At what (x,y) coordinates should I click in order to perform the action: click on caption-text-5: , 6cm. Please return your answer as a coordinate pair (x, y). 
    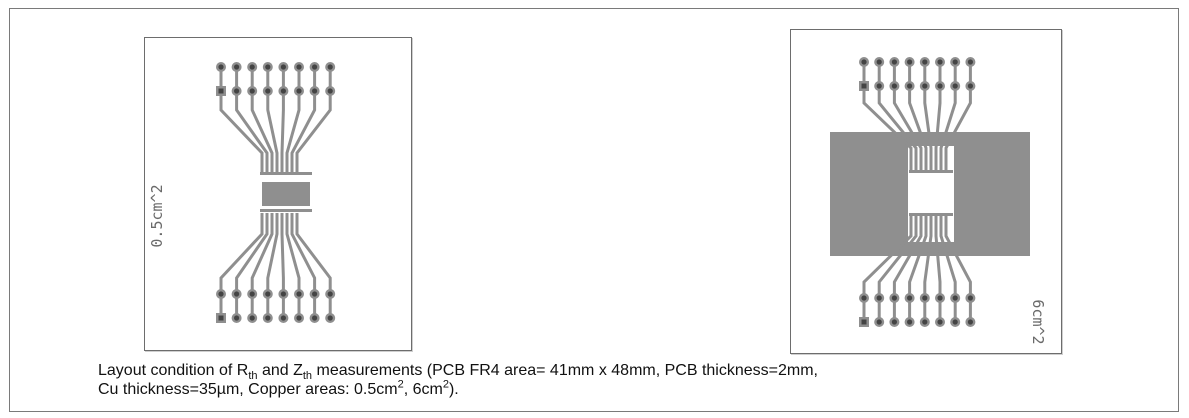
    Looking at the image, I should click on (423, 389).